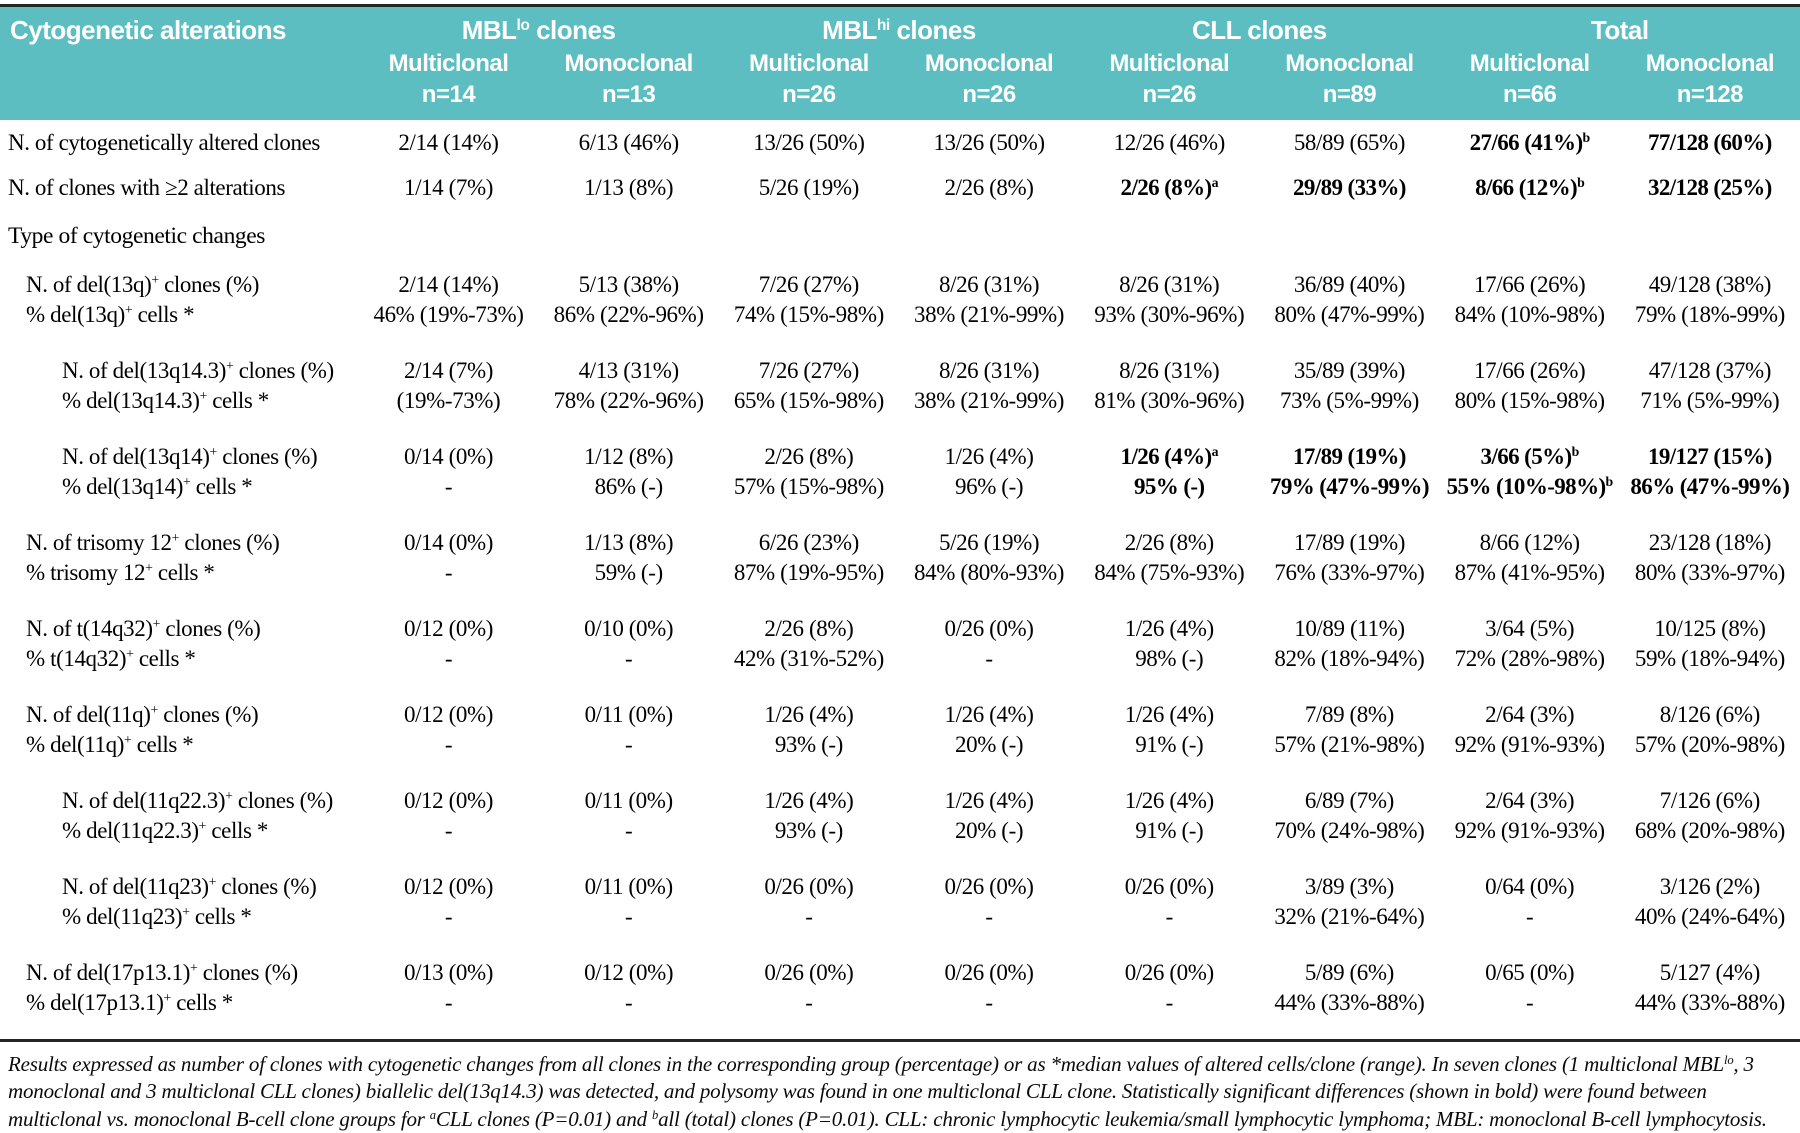  Describe the element at coordinates (809, 142) in the screenshot. I see `data-cell: 13/26 (50%)` at that location.